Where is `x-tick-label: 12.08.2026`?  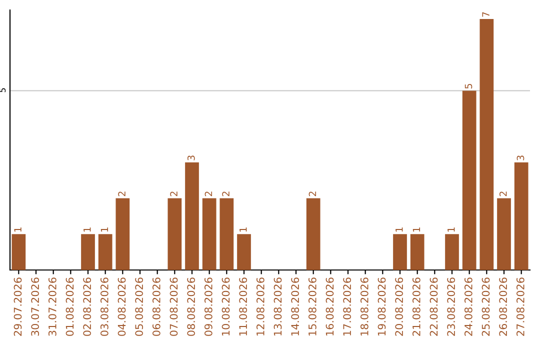 x-tick-label: 12.08.2026 is located at coordinates (260, 307).